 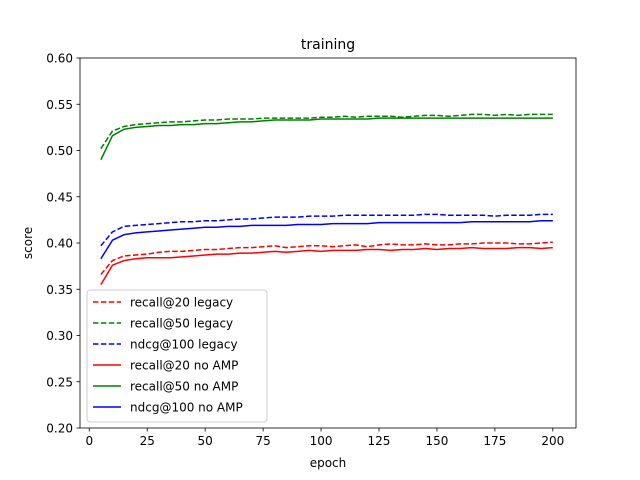 I want to click on legend-entry: ndcg@100 legacy, so click(x=184, y=345).